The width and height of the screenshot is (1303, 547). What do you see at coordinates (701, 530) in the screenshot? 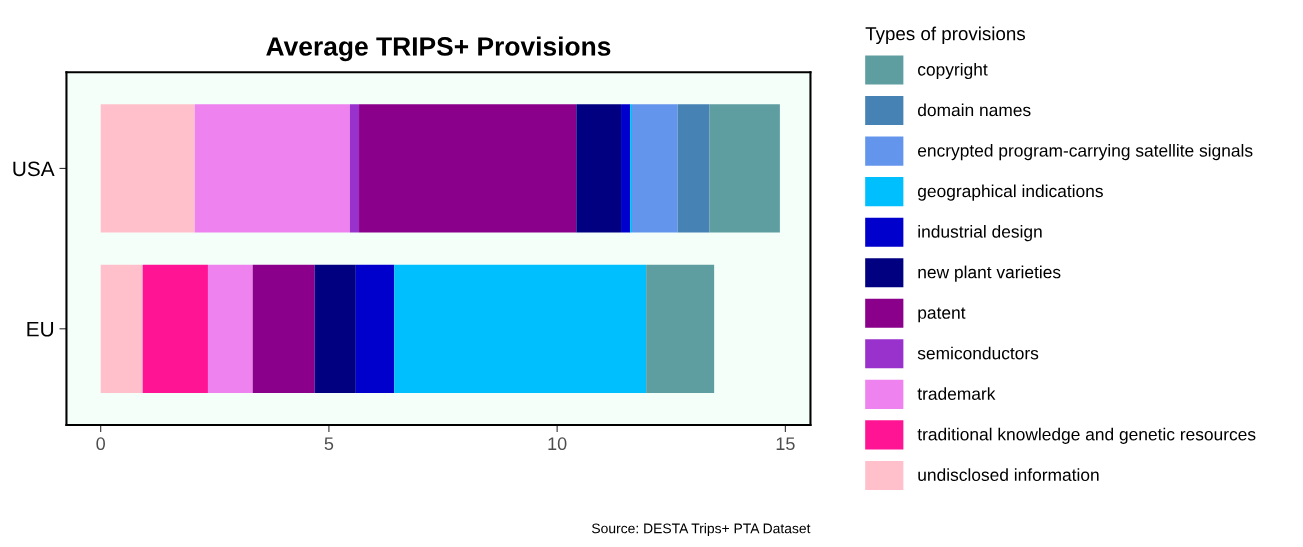
I see `source-note: Source: DESTA Trips+ PTA Dataset` at bounding box center [701, 530].